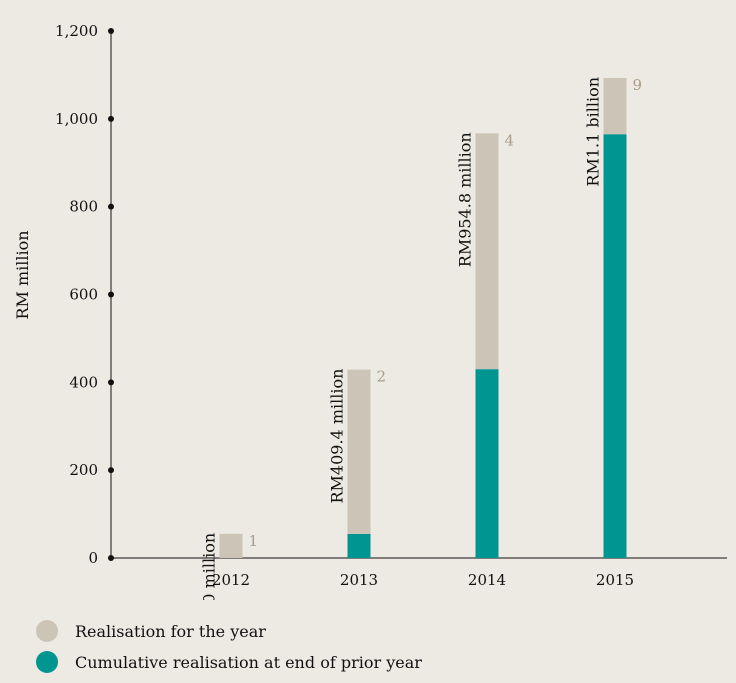  What do you see at coordinates (593, 132) in the screenshot?
I see `bar-value-label: RM1.1 billion` at bounding box center [593, 132].